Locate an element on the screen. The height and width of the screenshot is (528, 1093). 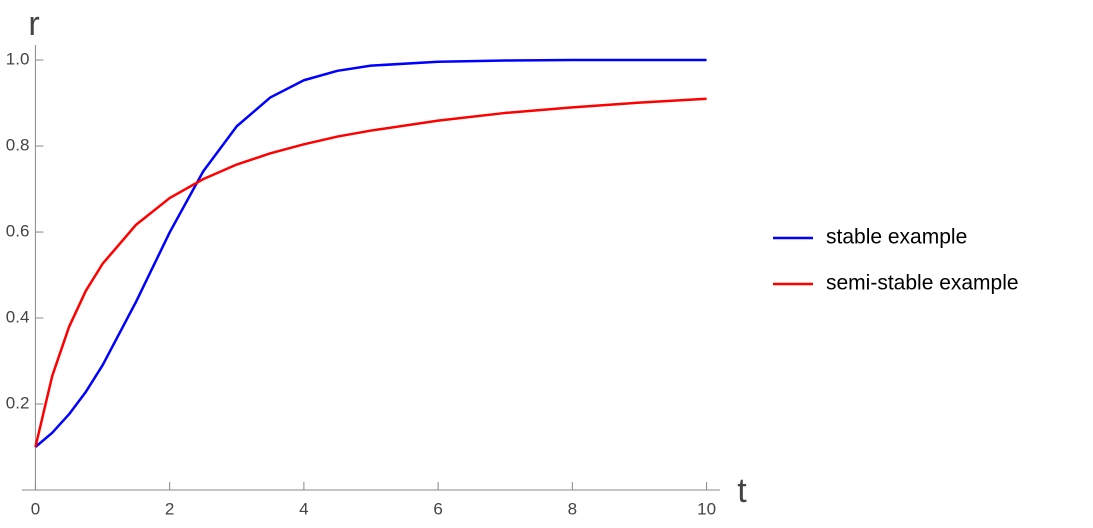
x-tick-label: 8 is located at coordinates (572, 508).